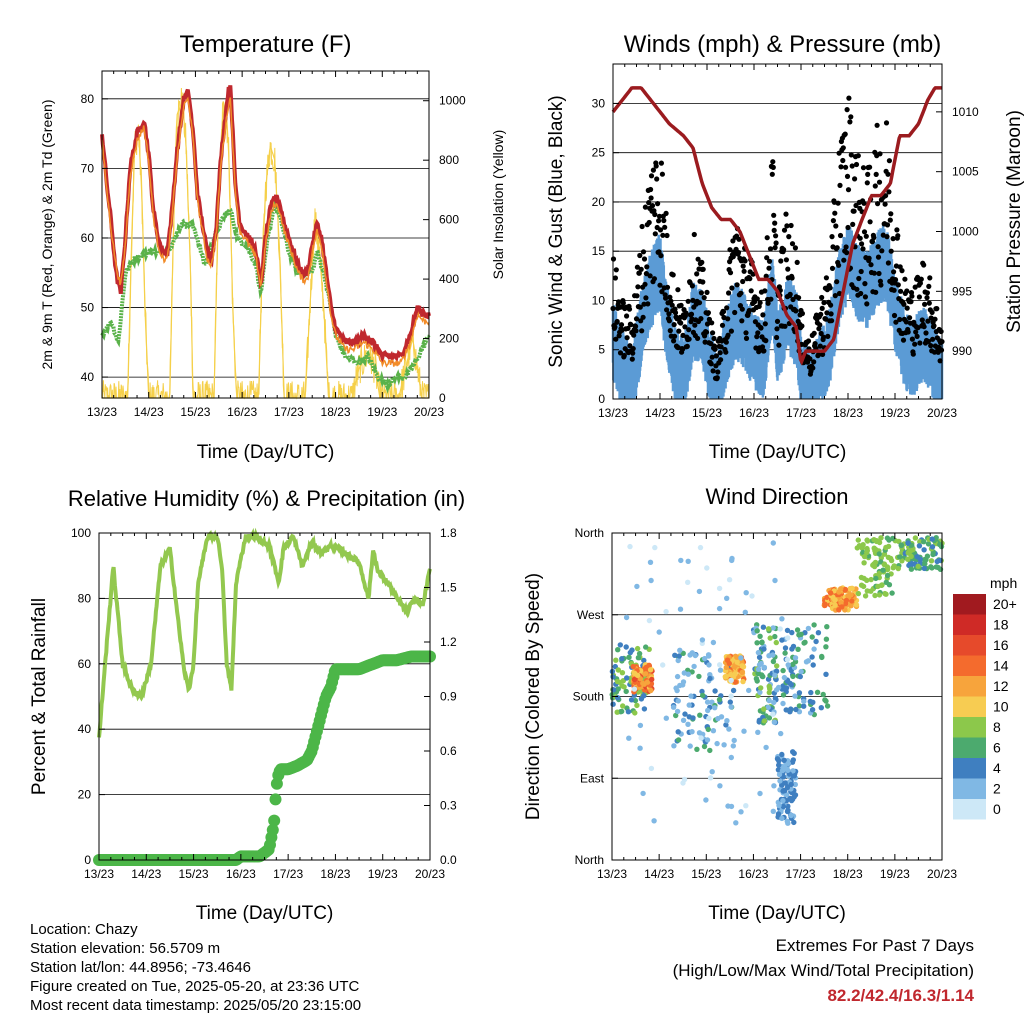 The width and height of the screenshot is (1024, 1024). What do you see at coordinates (265, 913) in the screenshot?
I see `humidity-xlabel: Time (Day/UTC)` at bounding box center [265, 913].